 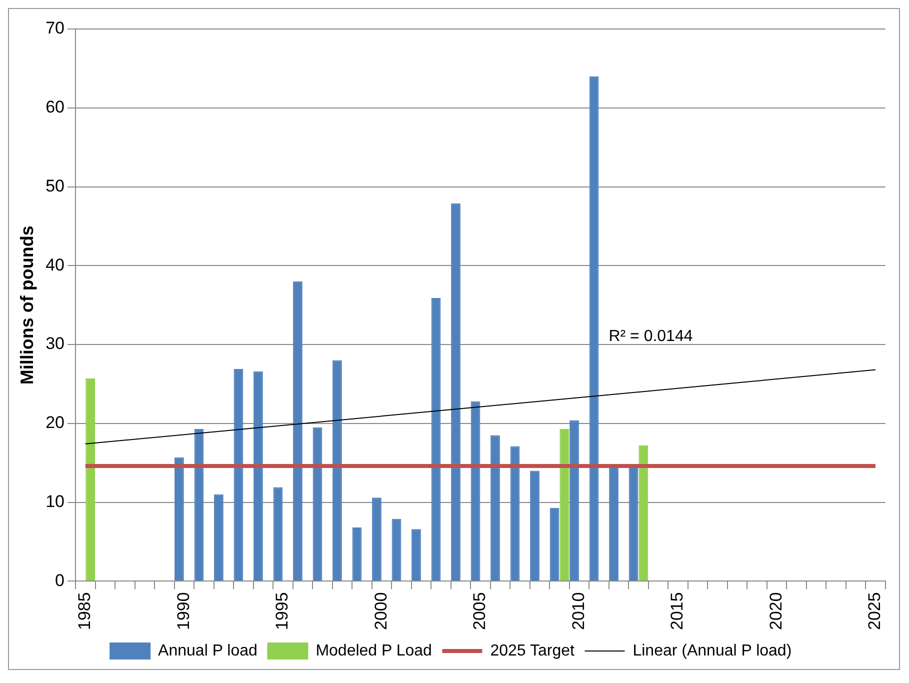 What do you see at coordinates (55, 186) in the screenshot?
I see `y-tick-label: 50` at bounding box center [55, 186].